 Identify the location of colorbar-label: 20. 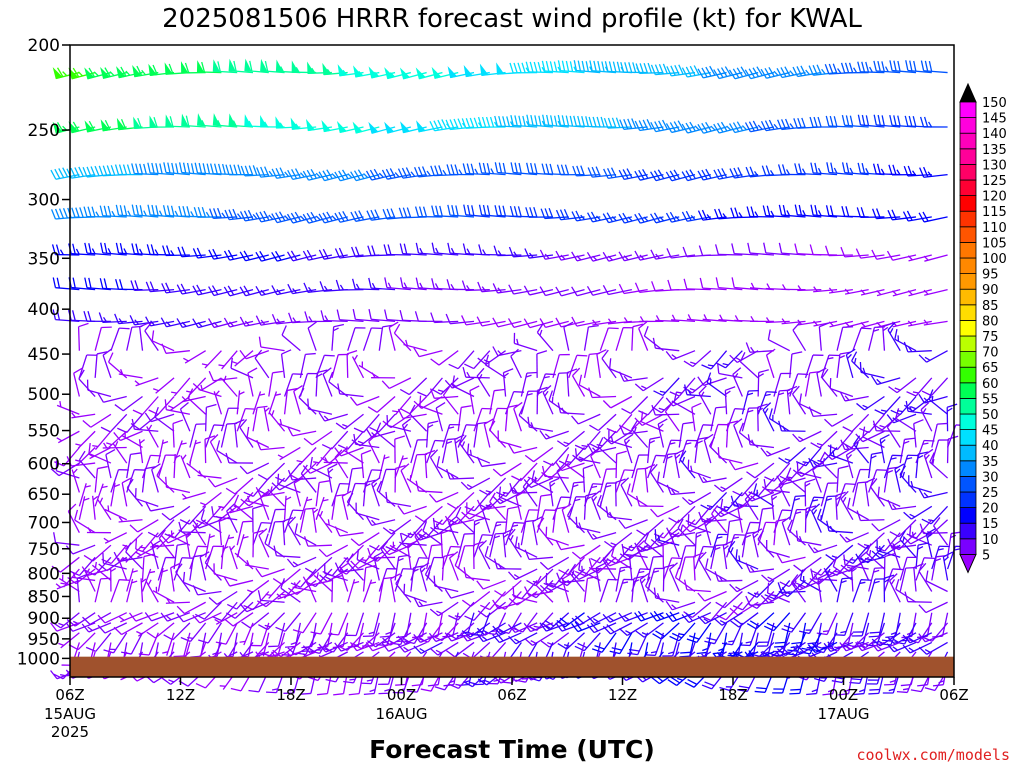
(990, 509).